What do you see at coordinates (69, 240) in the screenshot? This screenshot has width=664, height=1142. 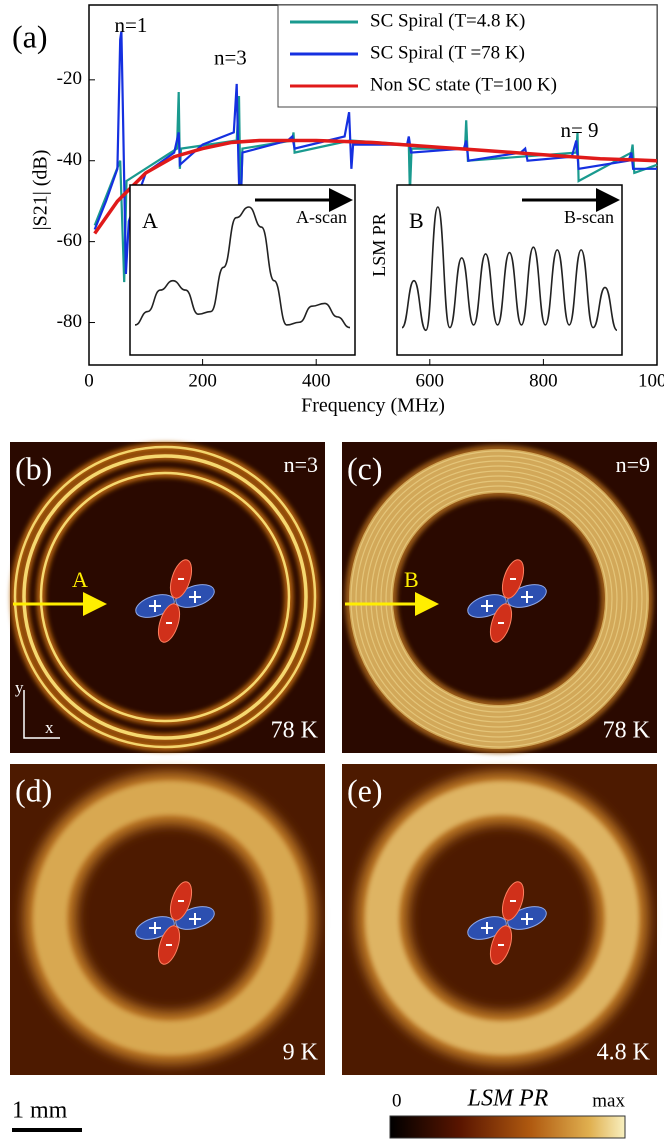 I see `y-tick-label: -60` at bounding box center [69, 240].